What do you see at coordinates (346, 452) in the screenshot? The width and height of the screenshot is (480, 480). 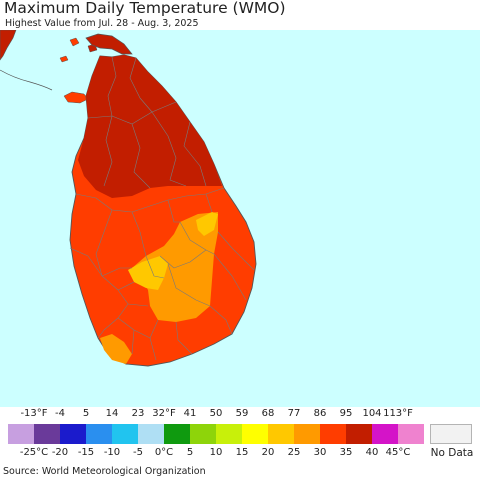 I see `legend-tick-celsius: 35` at bounding box center [346, 452].